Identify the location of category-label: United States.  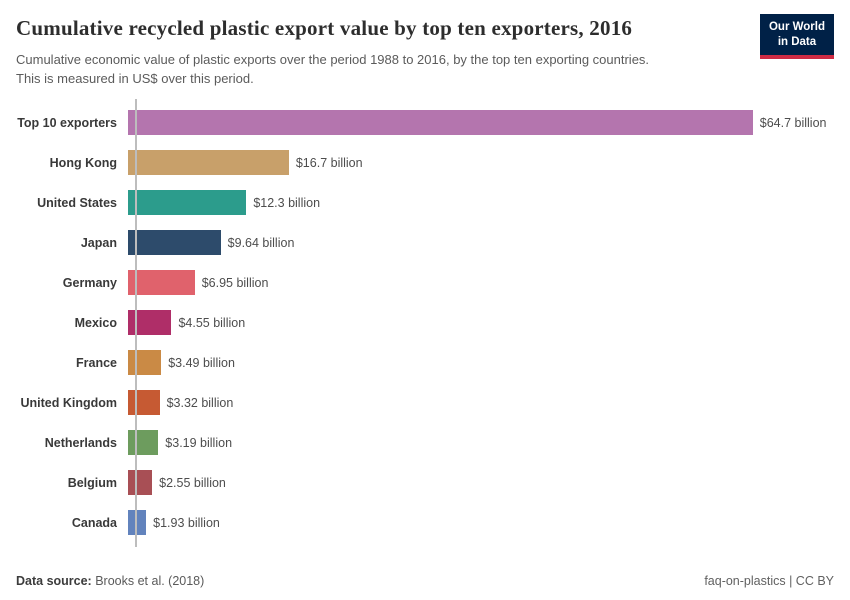
(77, 202).